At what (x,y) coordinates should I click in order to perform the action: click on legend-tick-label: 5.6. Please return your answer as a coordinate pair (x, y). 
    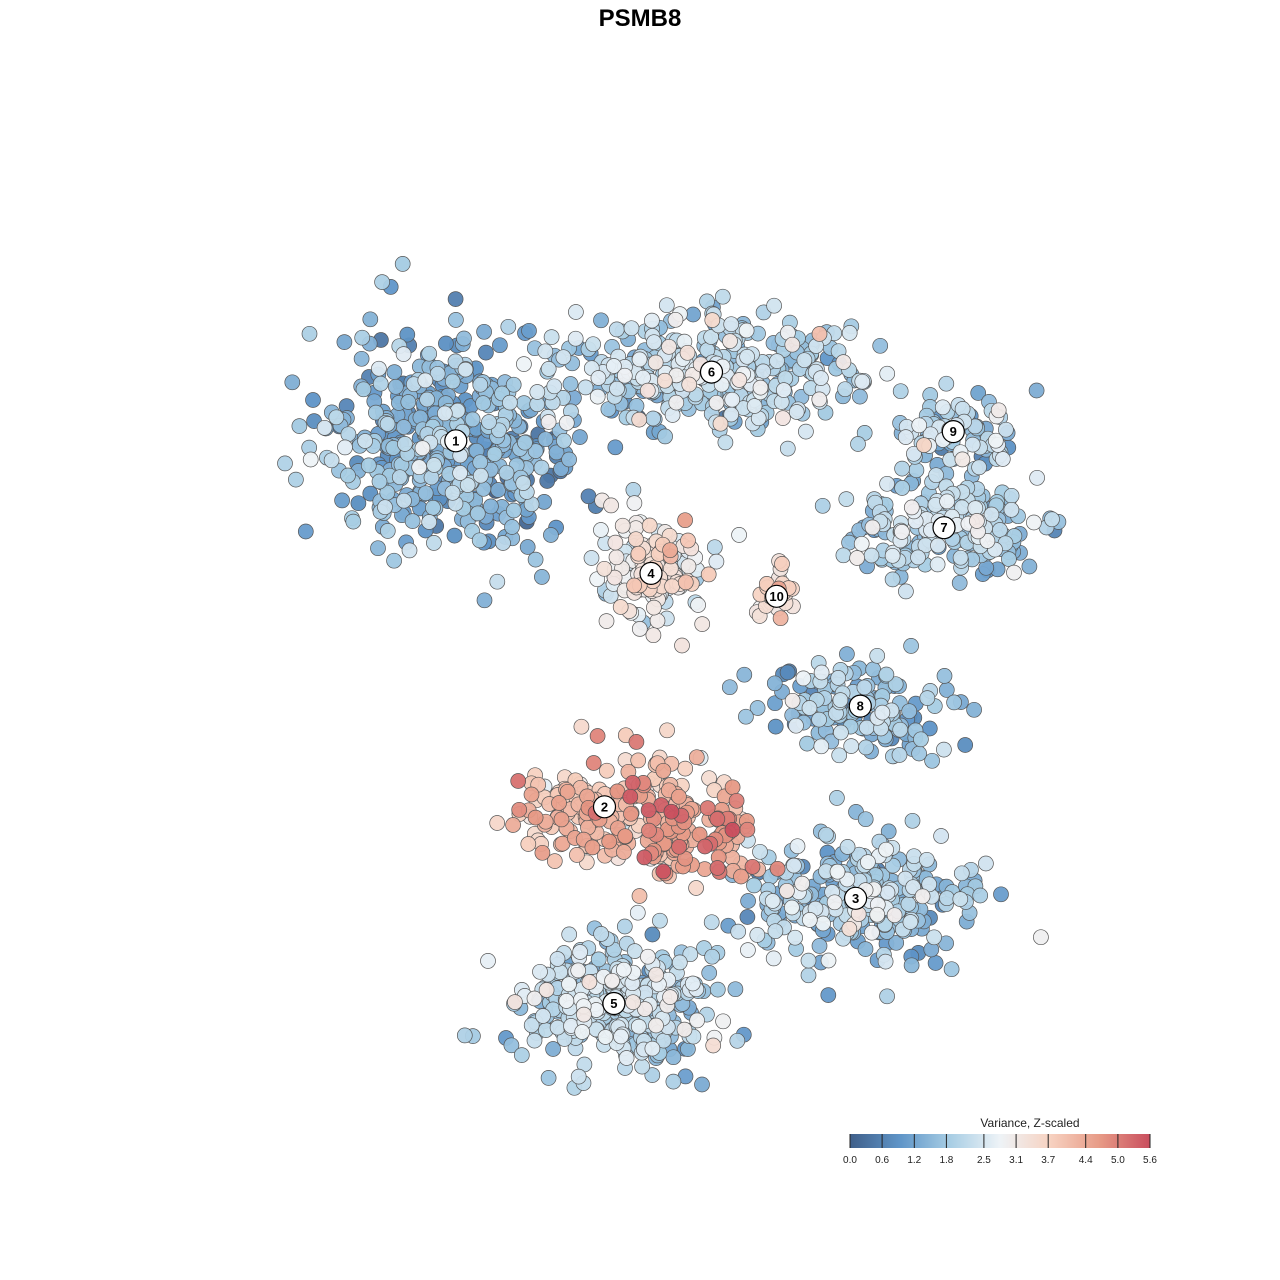
    Looking at the image, I should click on (1150, 1160).